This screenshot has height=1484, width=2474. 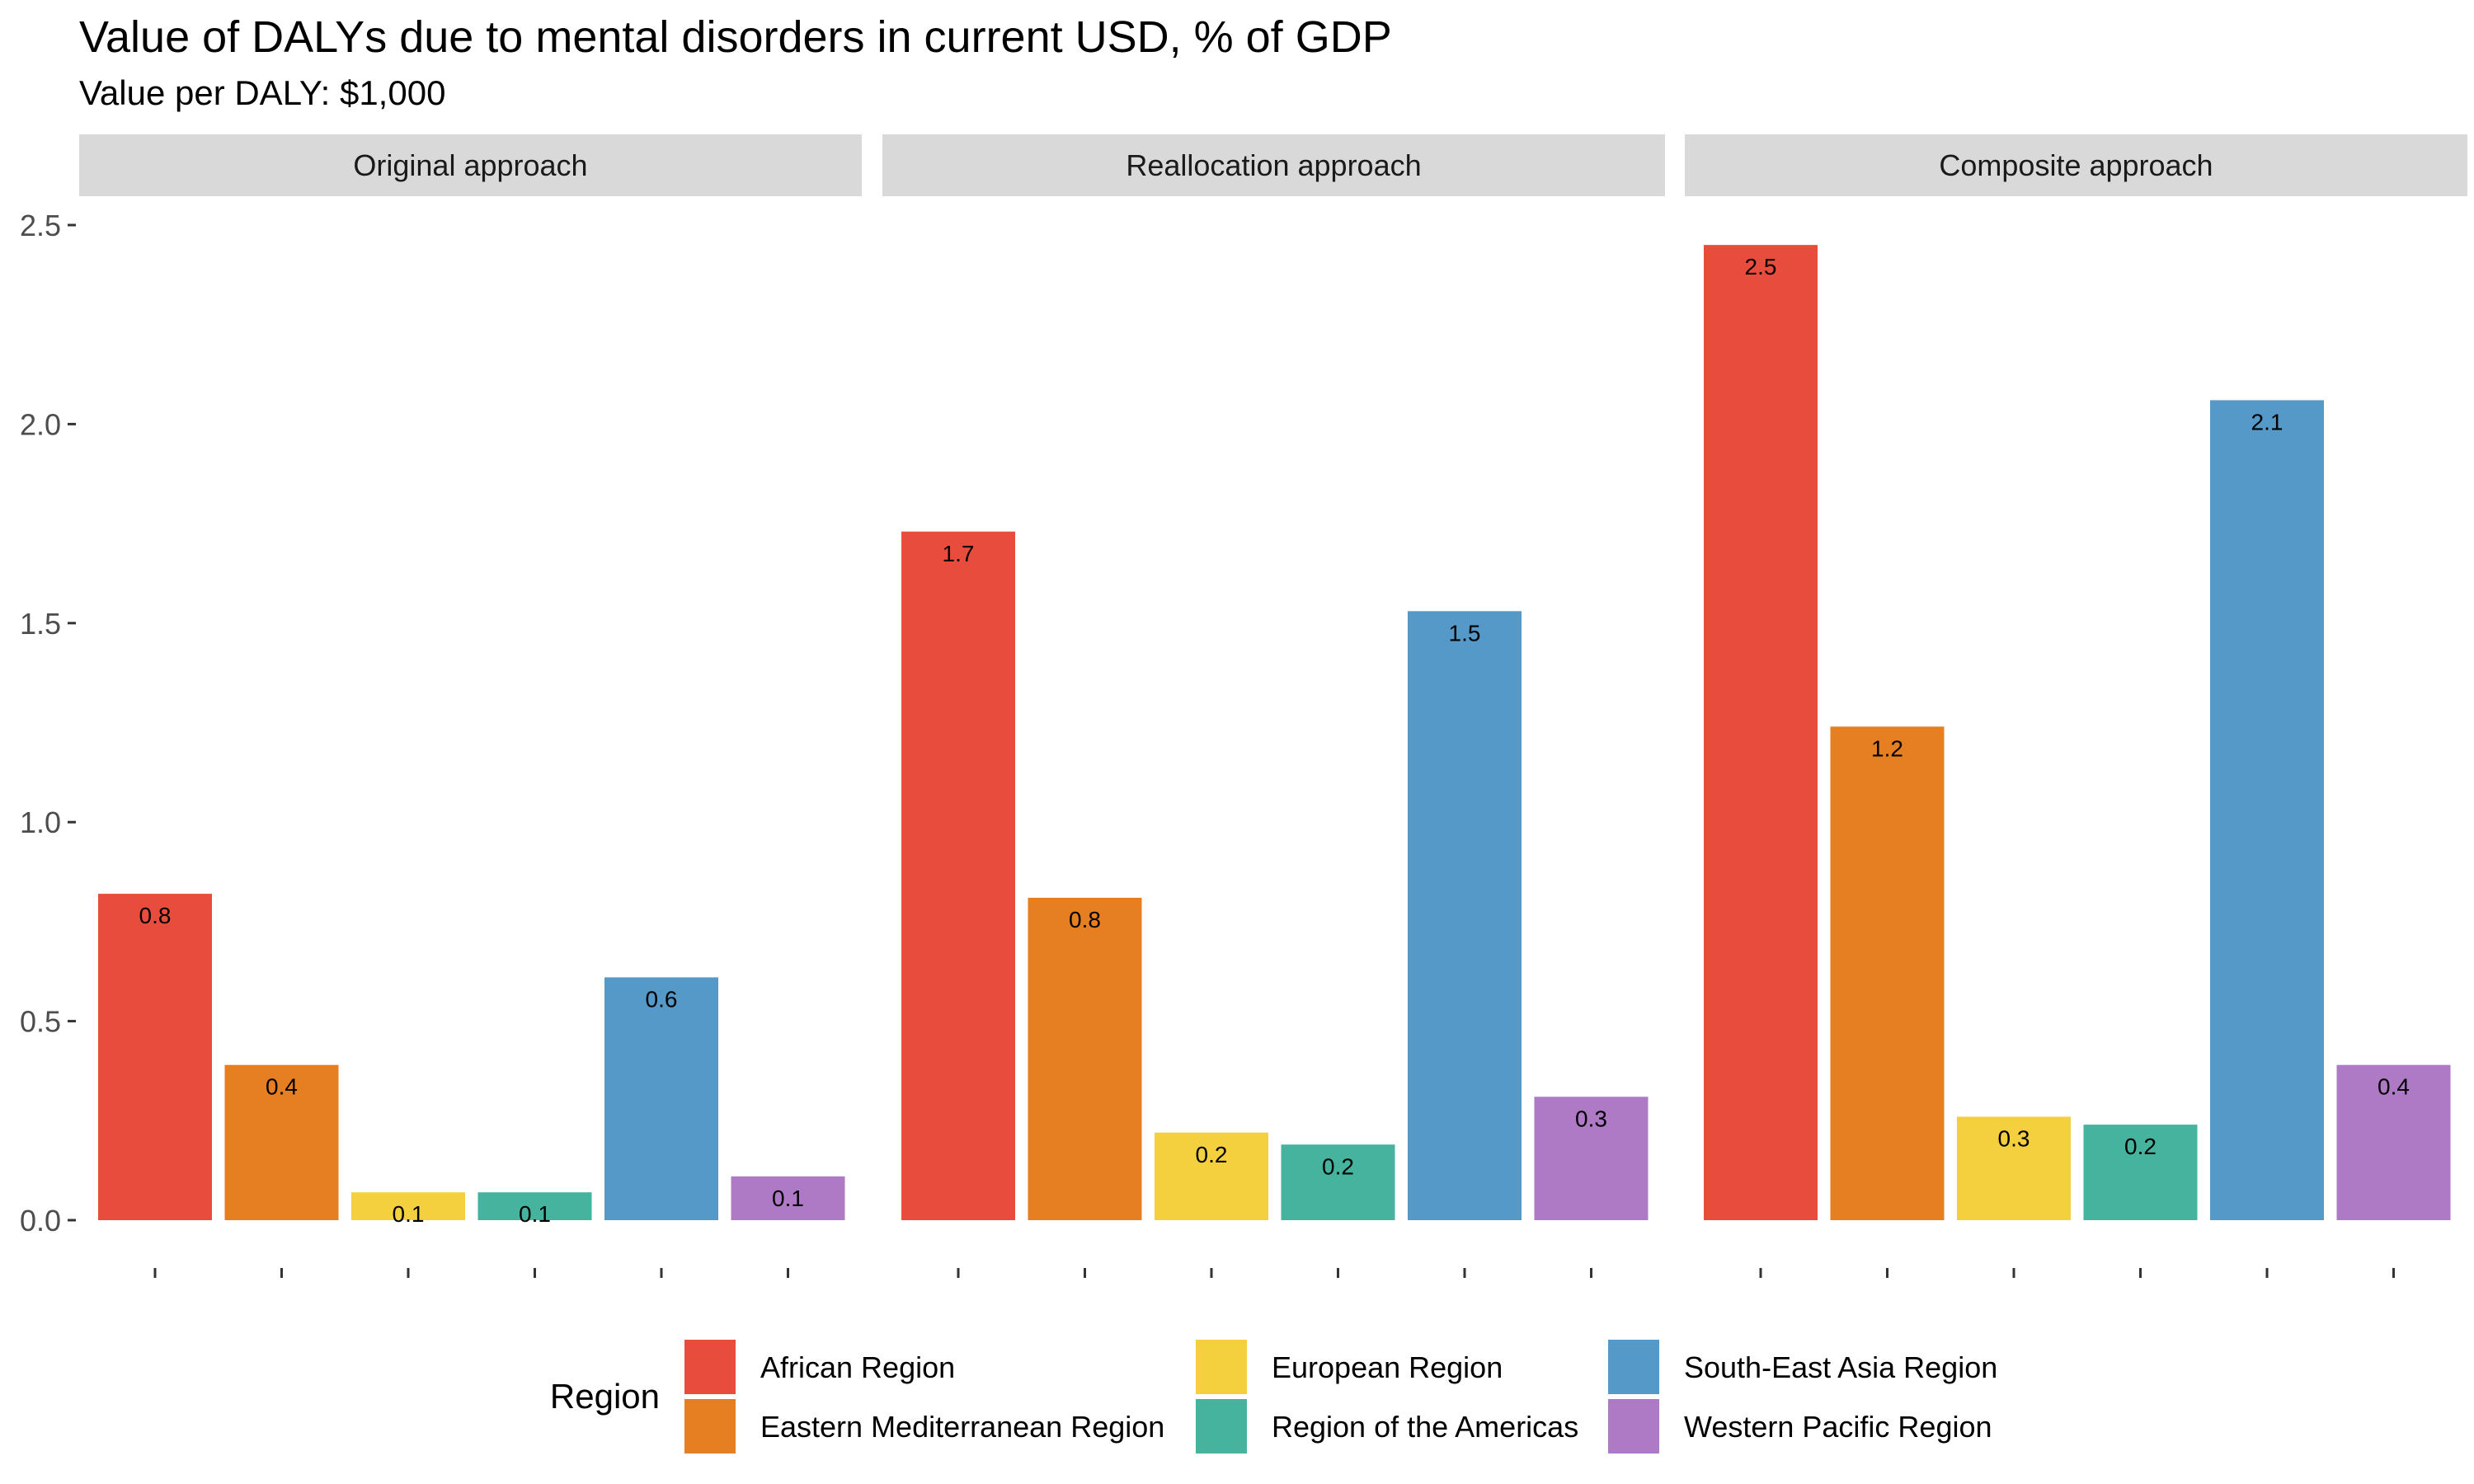 What do you see at coordinates (40, 822) in the screenshot?
I see `y-tick-label: 1.0` at bounding box center [40, 822].